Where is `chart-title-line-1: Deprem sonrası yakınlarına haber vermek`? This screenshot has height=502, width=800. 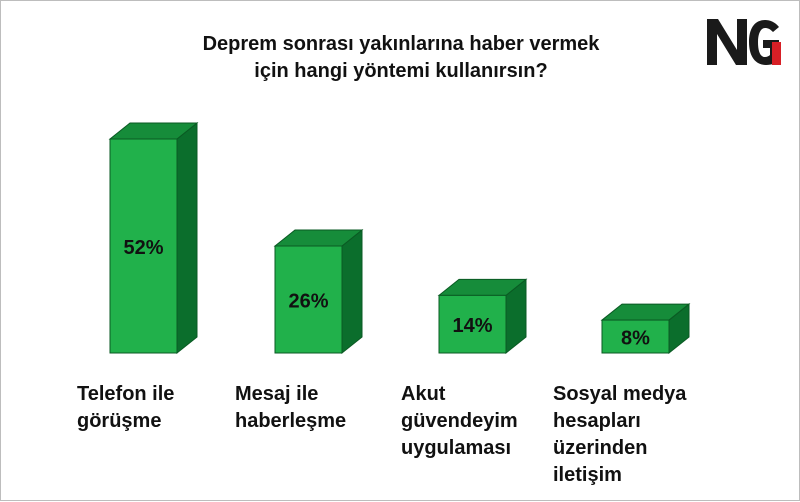 chart-title-line-1: Deprem sonrası yakınlarına haber vermek is located at coordinates (401, 44).